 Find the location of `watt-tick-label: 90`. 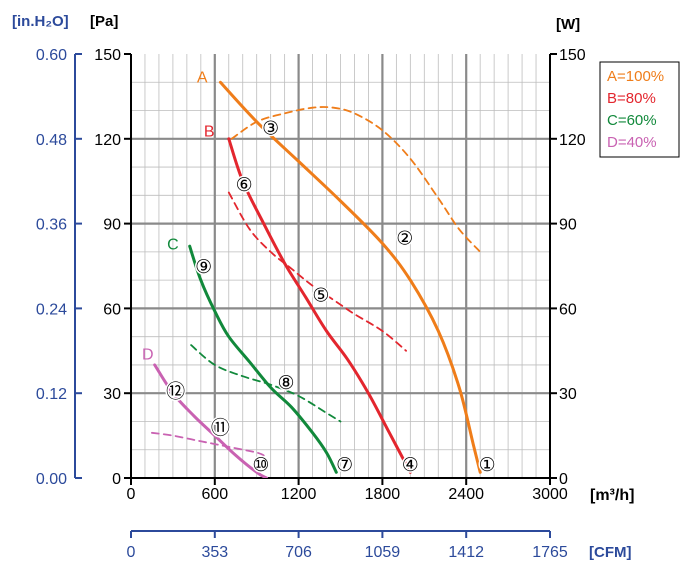

watt-tick-label: 90 is located at coordinates (568, 225).